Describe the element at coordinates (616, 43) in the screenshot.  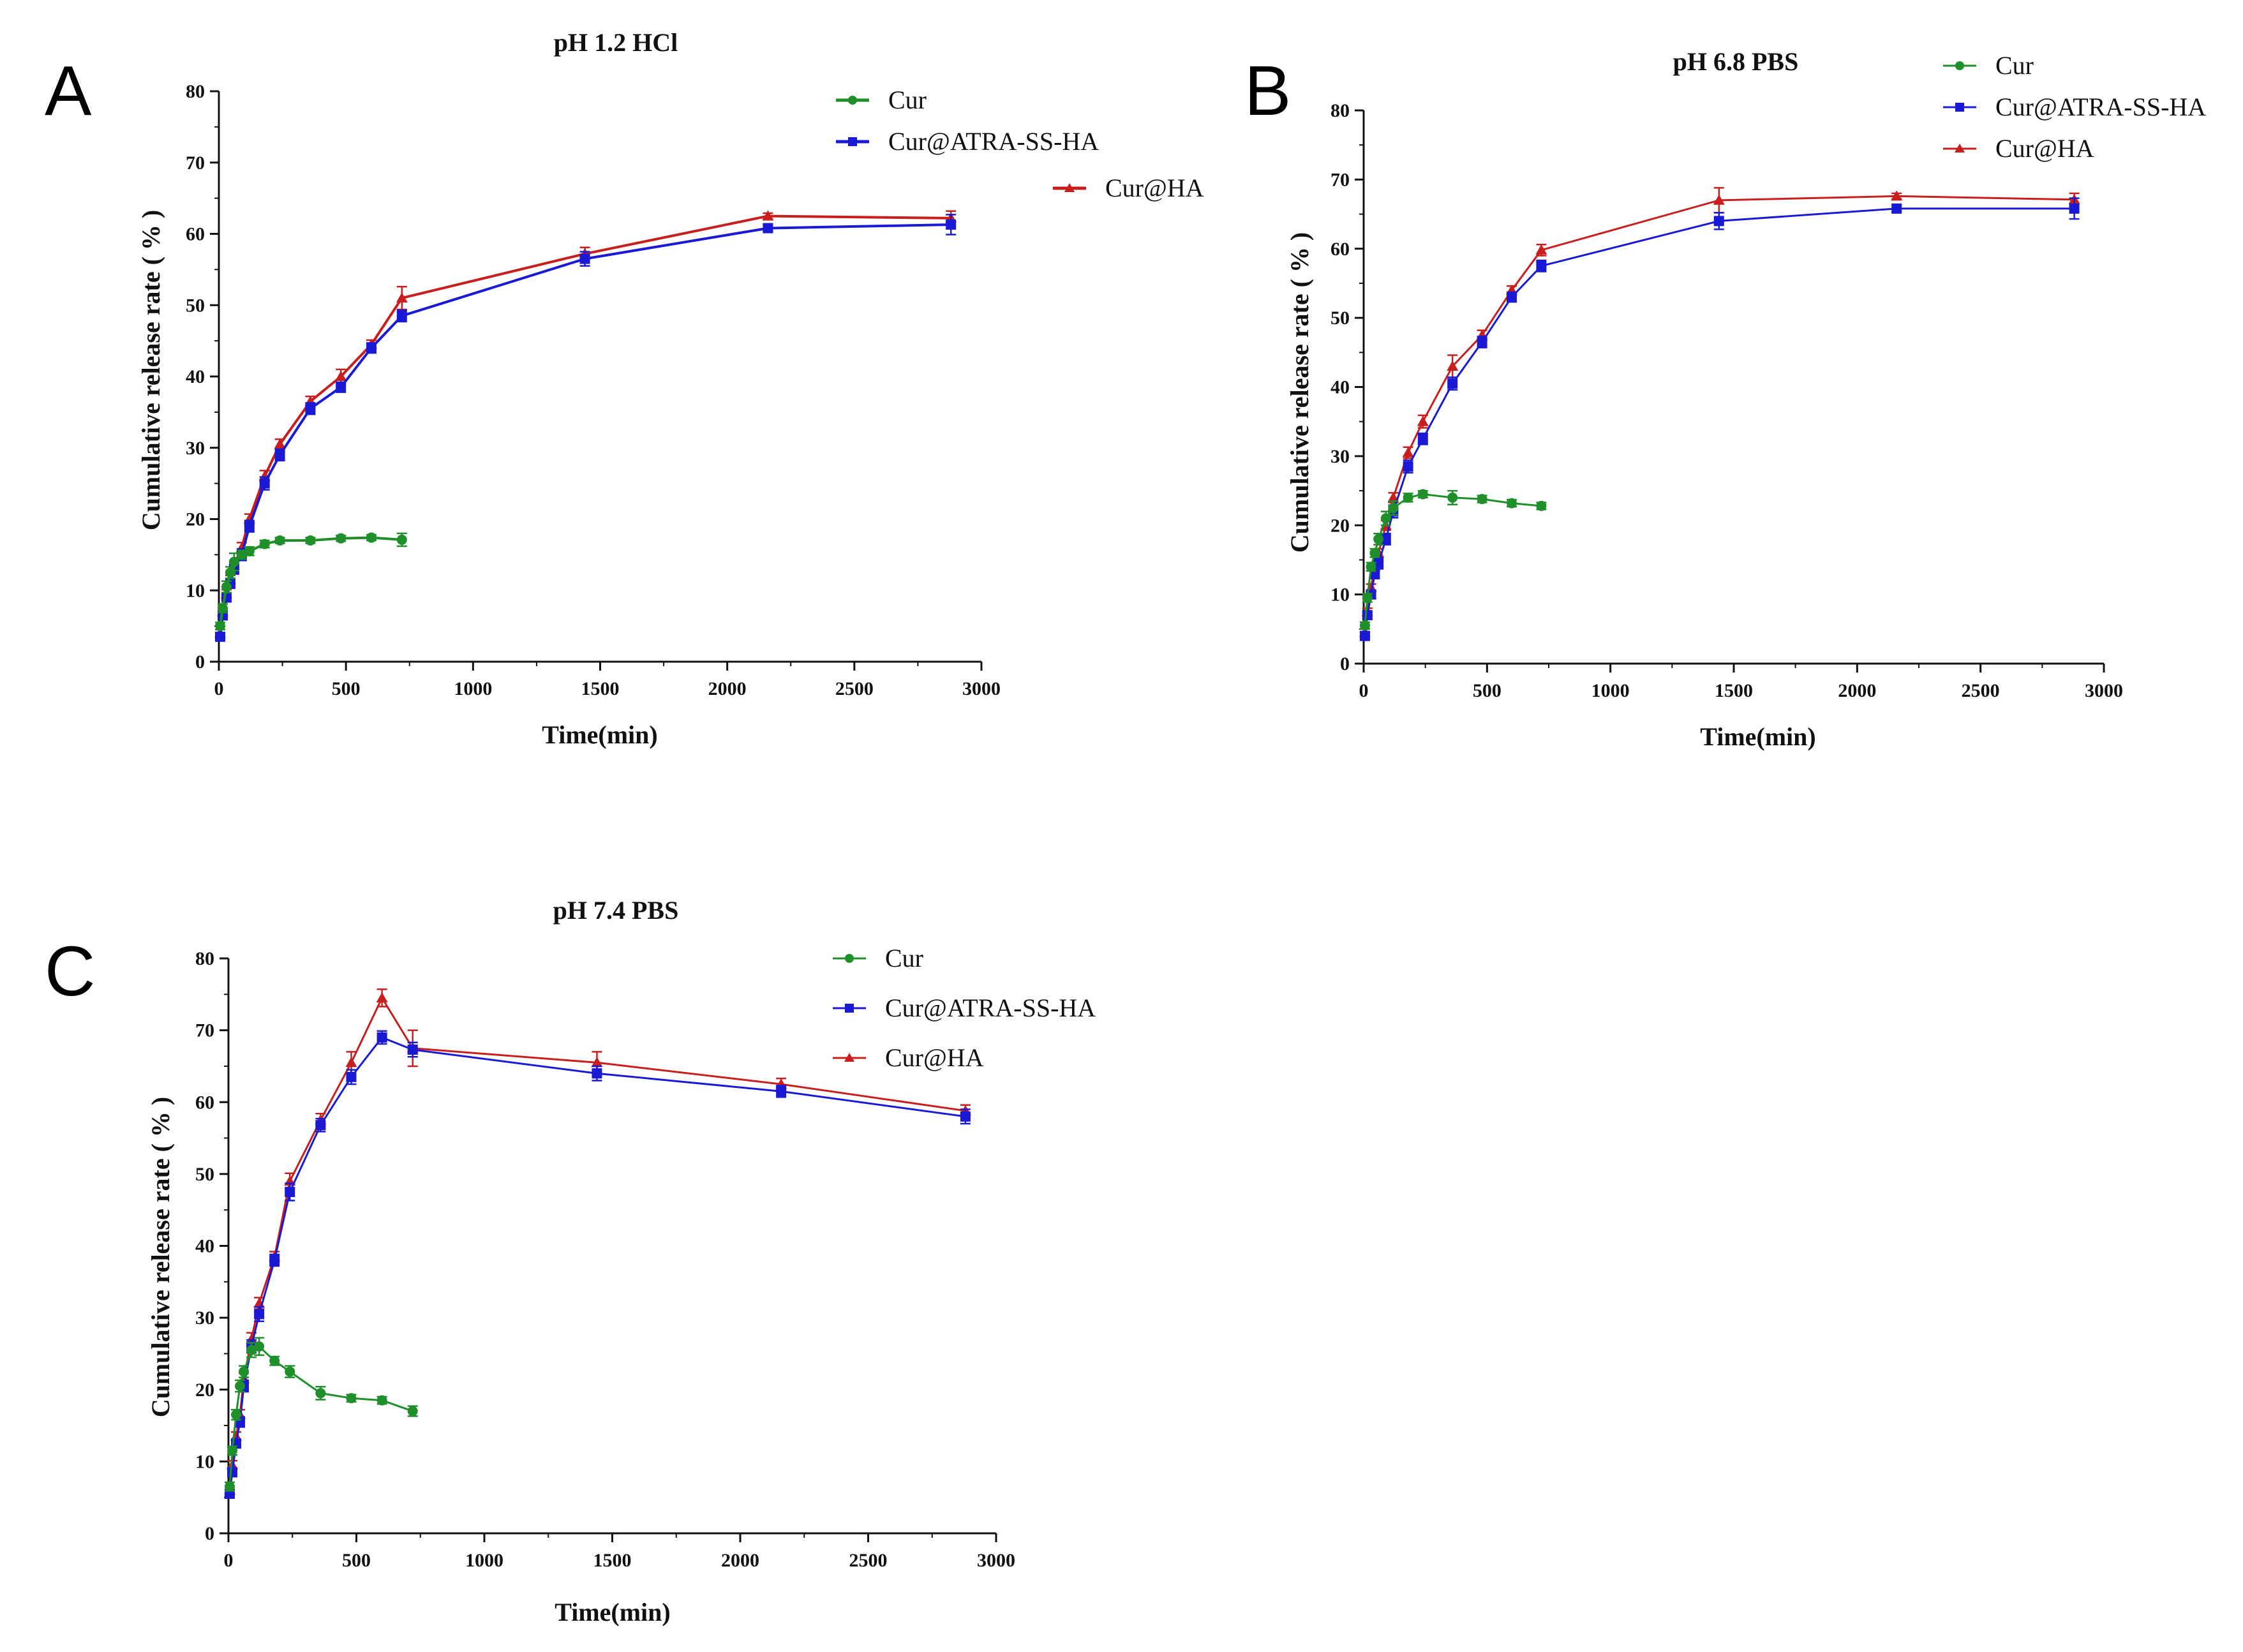
I see `chart-title: pH 1.2 HCl` at that location.